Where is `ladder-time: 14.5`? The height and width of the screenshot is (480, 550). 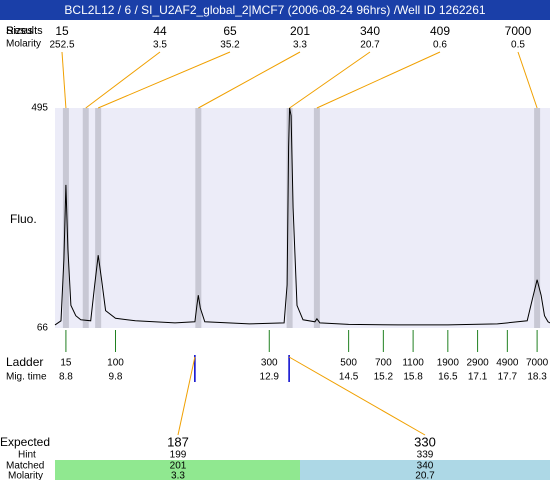 ladder-time: 14.5 is located at coordinates (349, 377).